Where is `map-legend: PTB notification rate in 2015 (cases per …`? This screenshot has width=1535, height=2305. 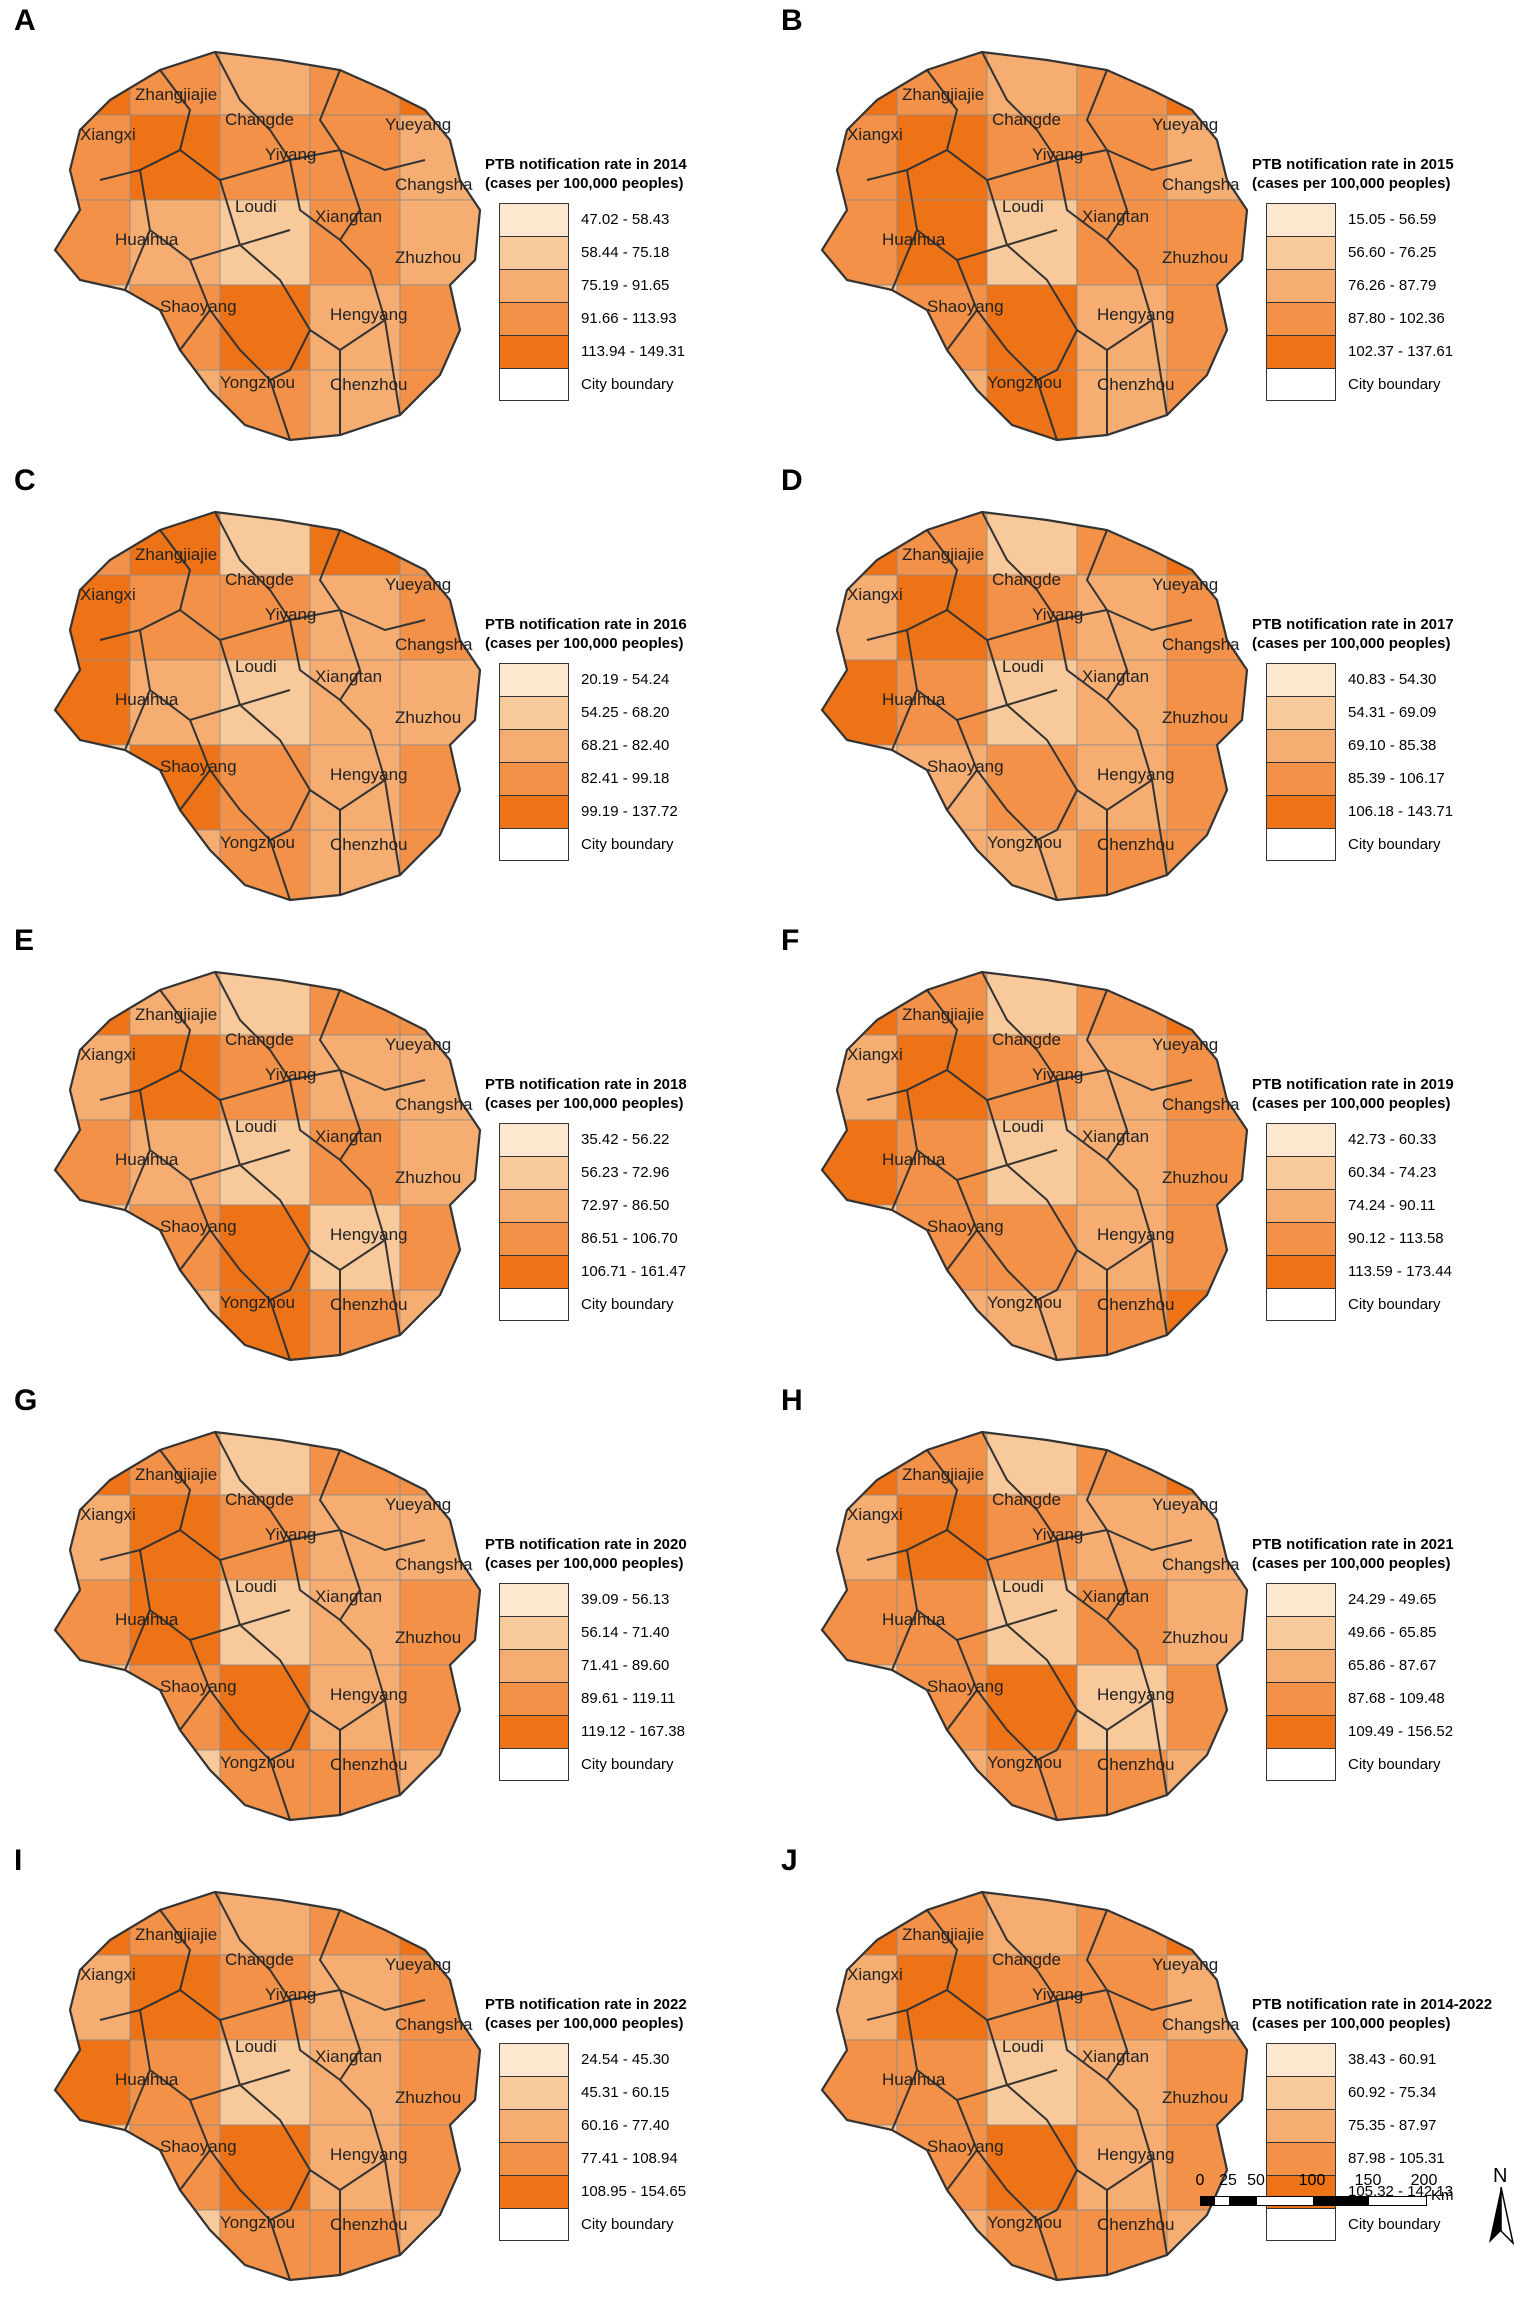 map-legend: PTB notification rate in 2015 (cases per … is located at coordinates (1387, 278).